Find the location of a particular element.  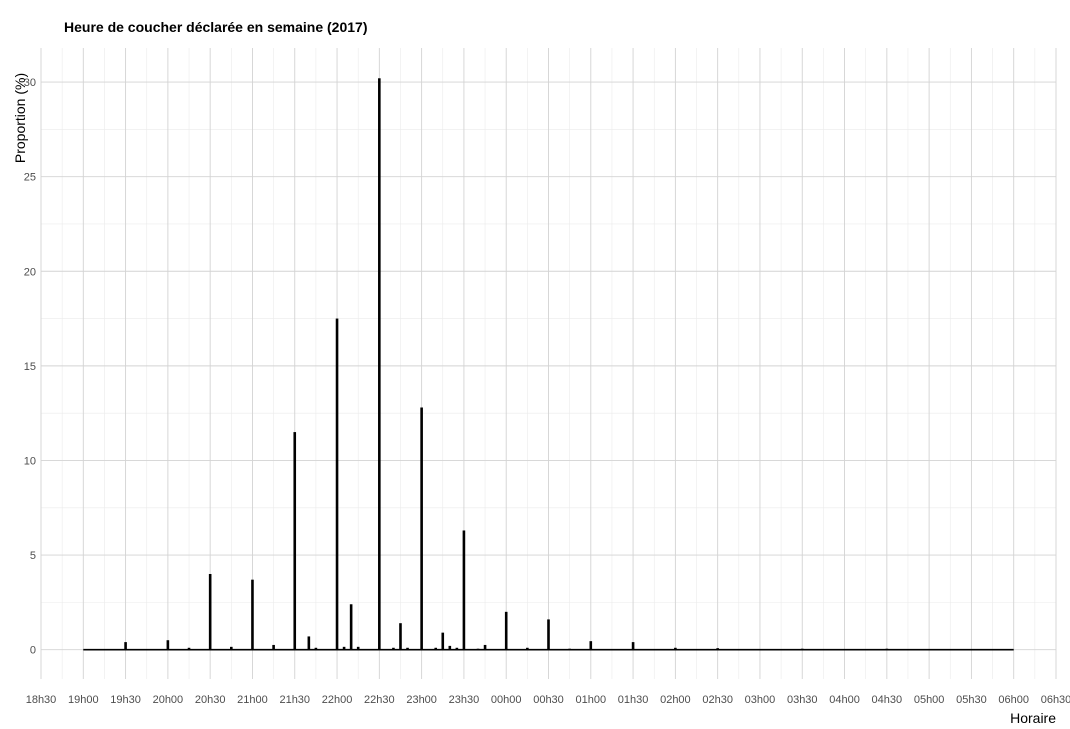

x-tick-label: 22h30 is located at coordinates (379, 700).